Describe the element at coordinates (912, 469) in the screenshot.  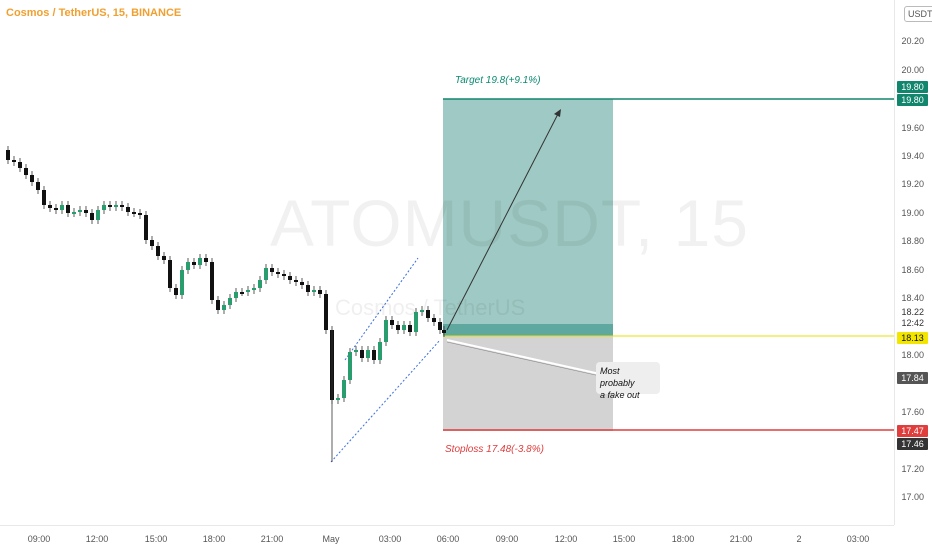
I see `price-tick: 17.20` at that location.